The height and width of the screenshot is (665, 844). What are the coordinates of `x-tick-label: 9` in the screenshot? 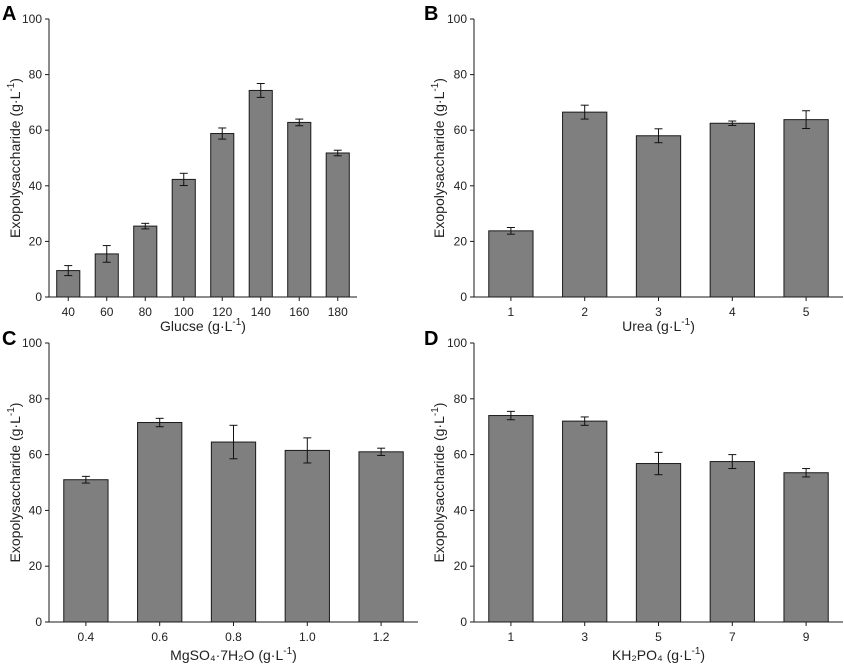 It's located at (806, 637).